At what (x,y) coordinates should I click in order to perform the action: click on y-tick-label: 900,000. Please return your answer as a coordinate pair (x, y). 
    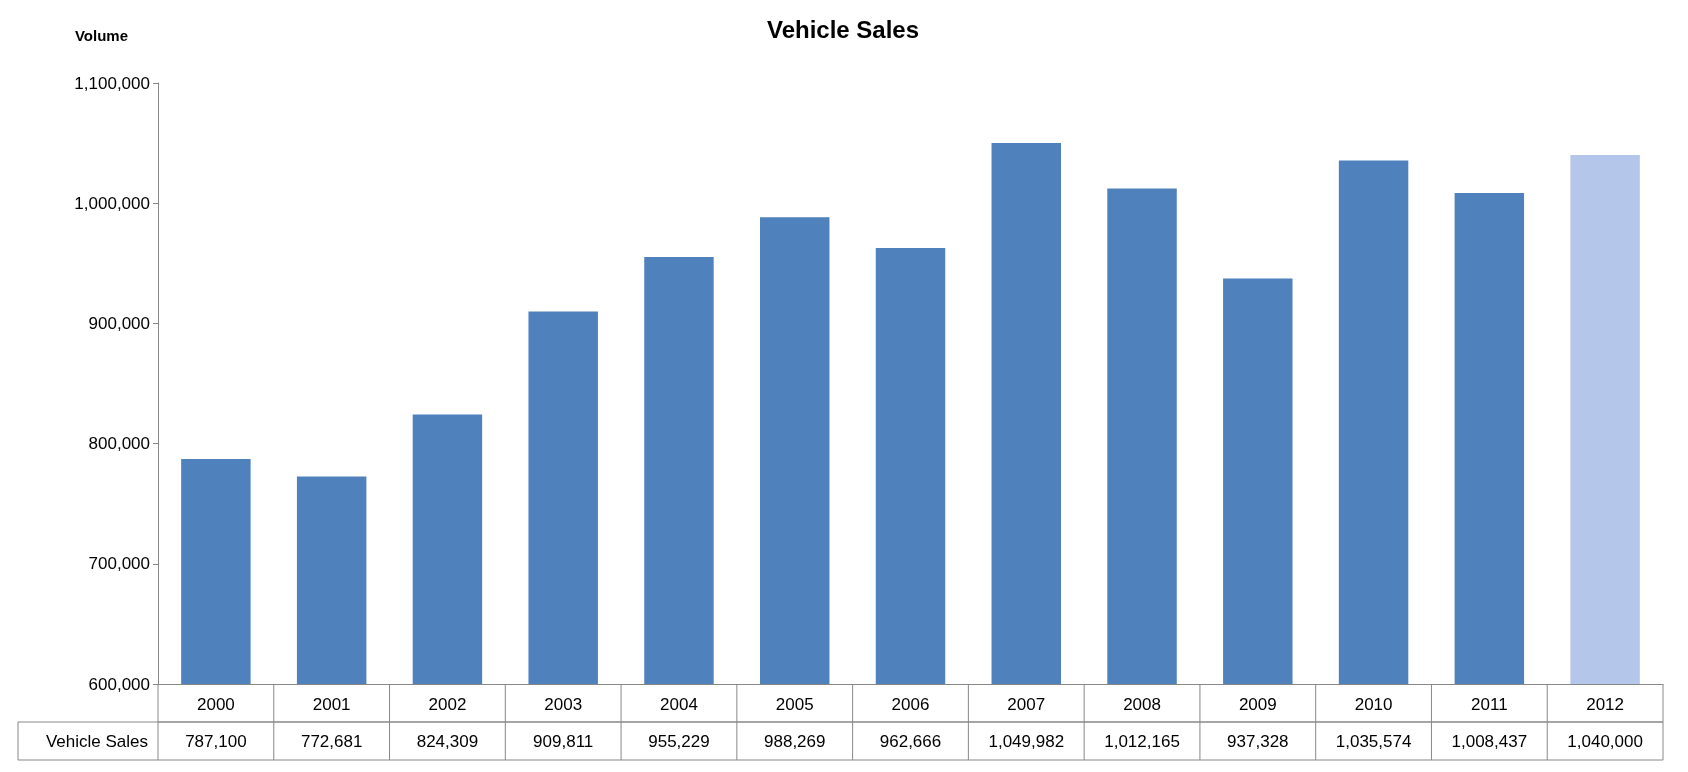
    Looking at the image, I should click on (119, 323).